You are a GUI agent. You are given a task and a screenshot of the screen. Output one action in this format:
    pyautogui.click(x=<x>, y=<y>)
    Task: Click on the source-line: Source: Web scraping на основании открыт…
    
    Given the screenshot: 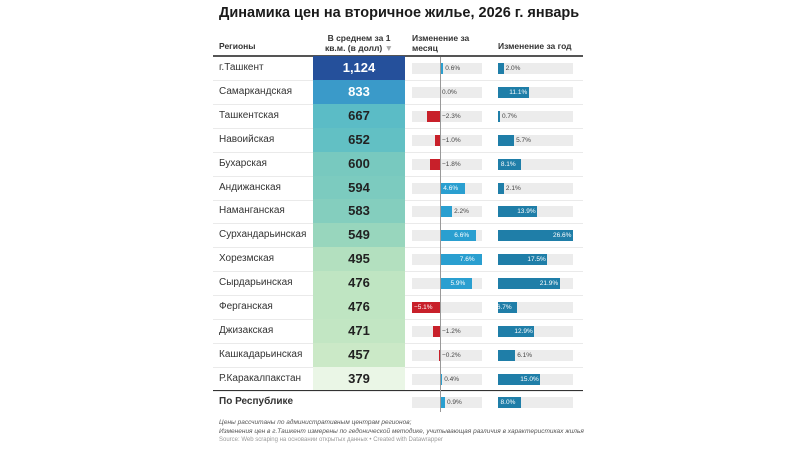 What is the action you would take?
    pyautogui.click(x=331, y=440)
    